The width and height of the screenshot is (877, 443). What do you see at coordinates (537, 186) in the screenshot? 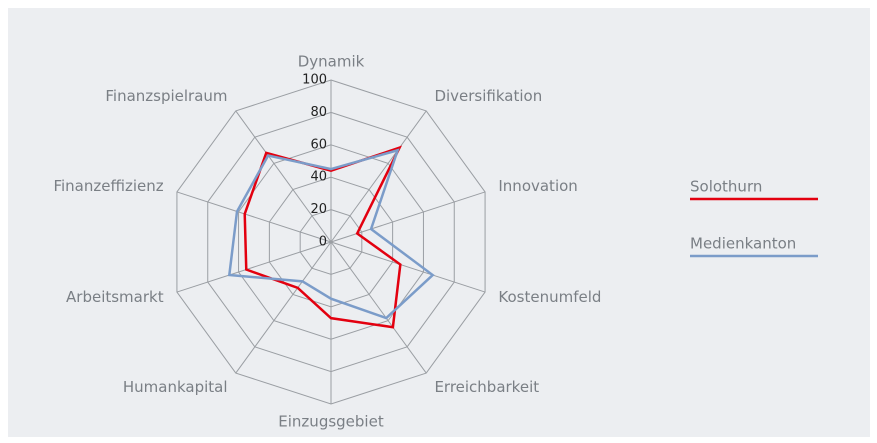
I see `category-label: Innovation` at bounding box center [537, 186].